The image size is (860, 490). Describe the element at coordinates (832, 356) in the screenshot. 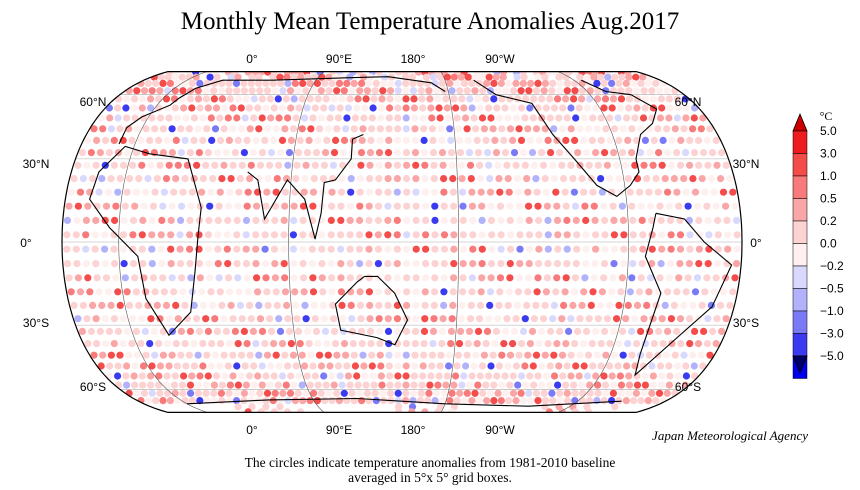

I see `legend-label: −5.0` at that location.